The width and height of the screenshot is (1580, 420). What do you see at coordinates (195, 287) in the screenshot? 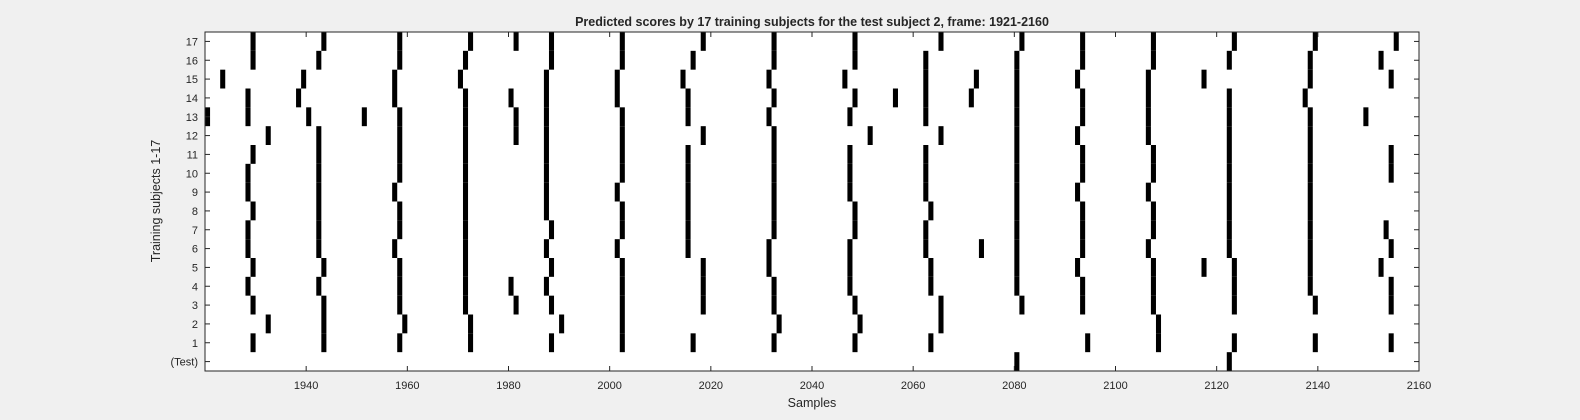
I see `y-tick-label: 4` at bounding box center [195, 287].